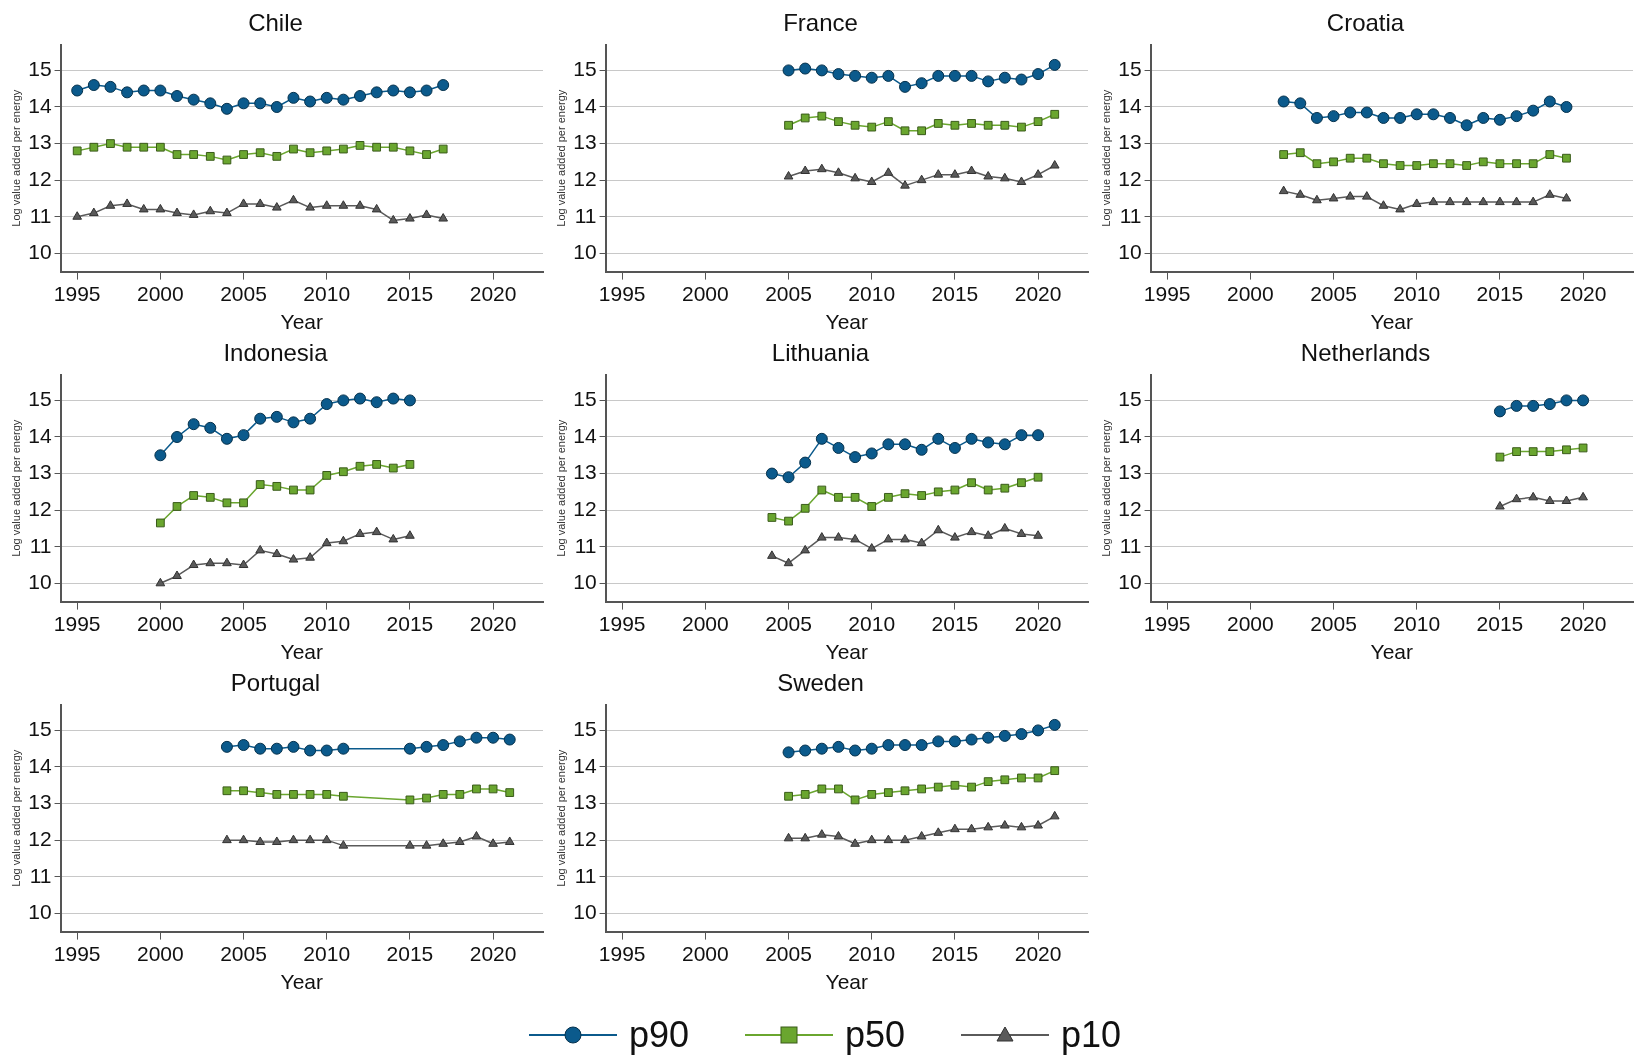 The height and width of the screenshot is (1061, 1650). Describe the element at coordinates (658, 1035) in the screenshot. I see `legend-label: p90` at that location.